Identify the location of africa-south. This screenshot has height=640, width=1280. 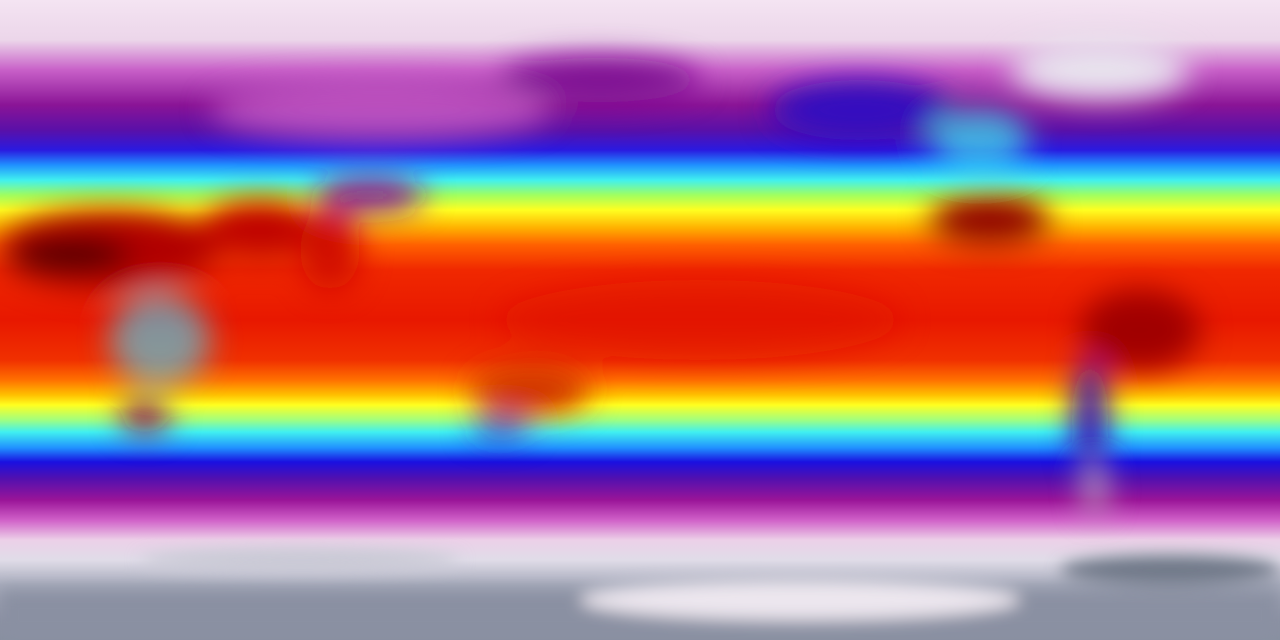
(160, 340).